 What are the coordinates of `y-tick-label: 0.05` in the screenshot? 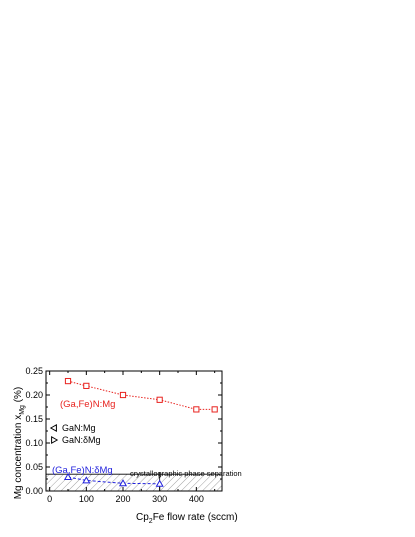 It's located at (34, 467).